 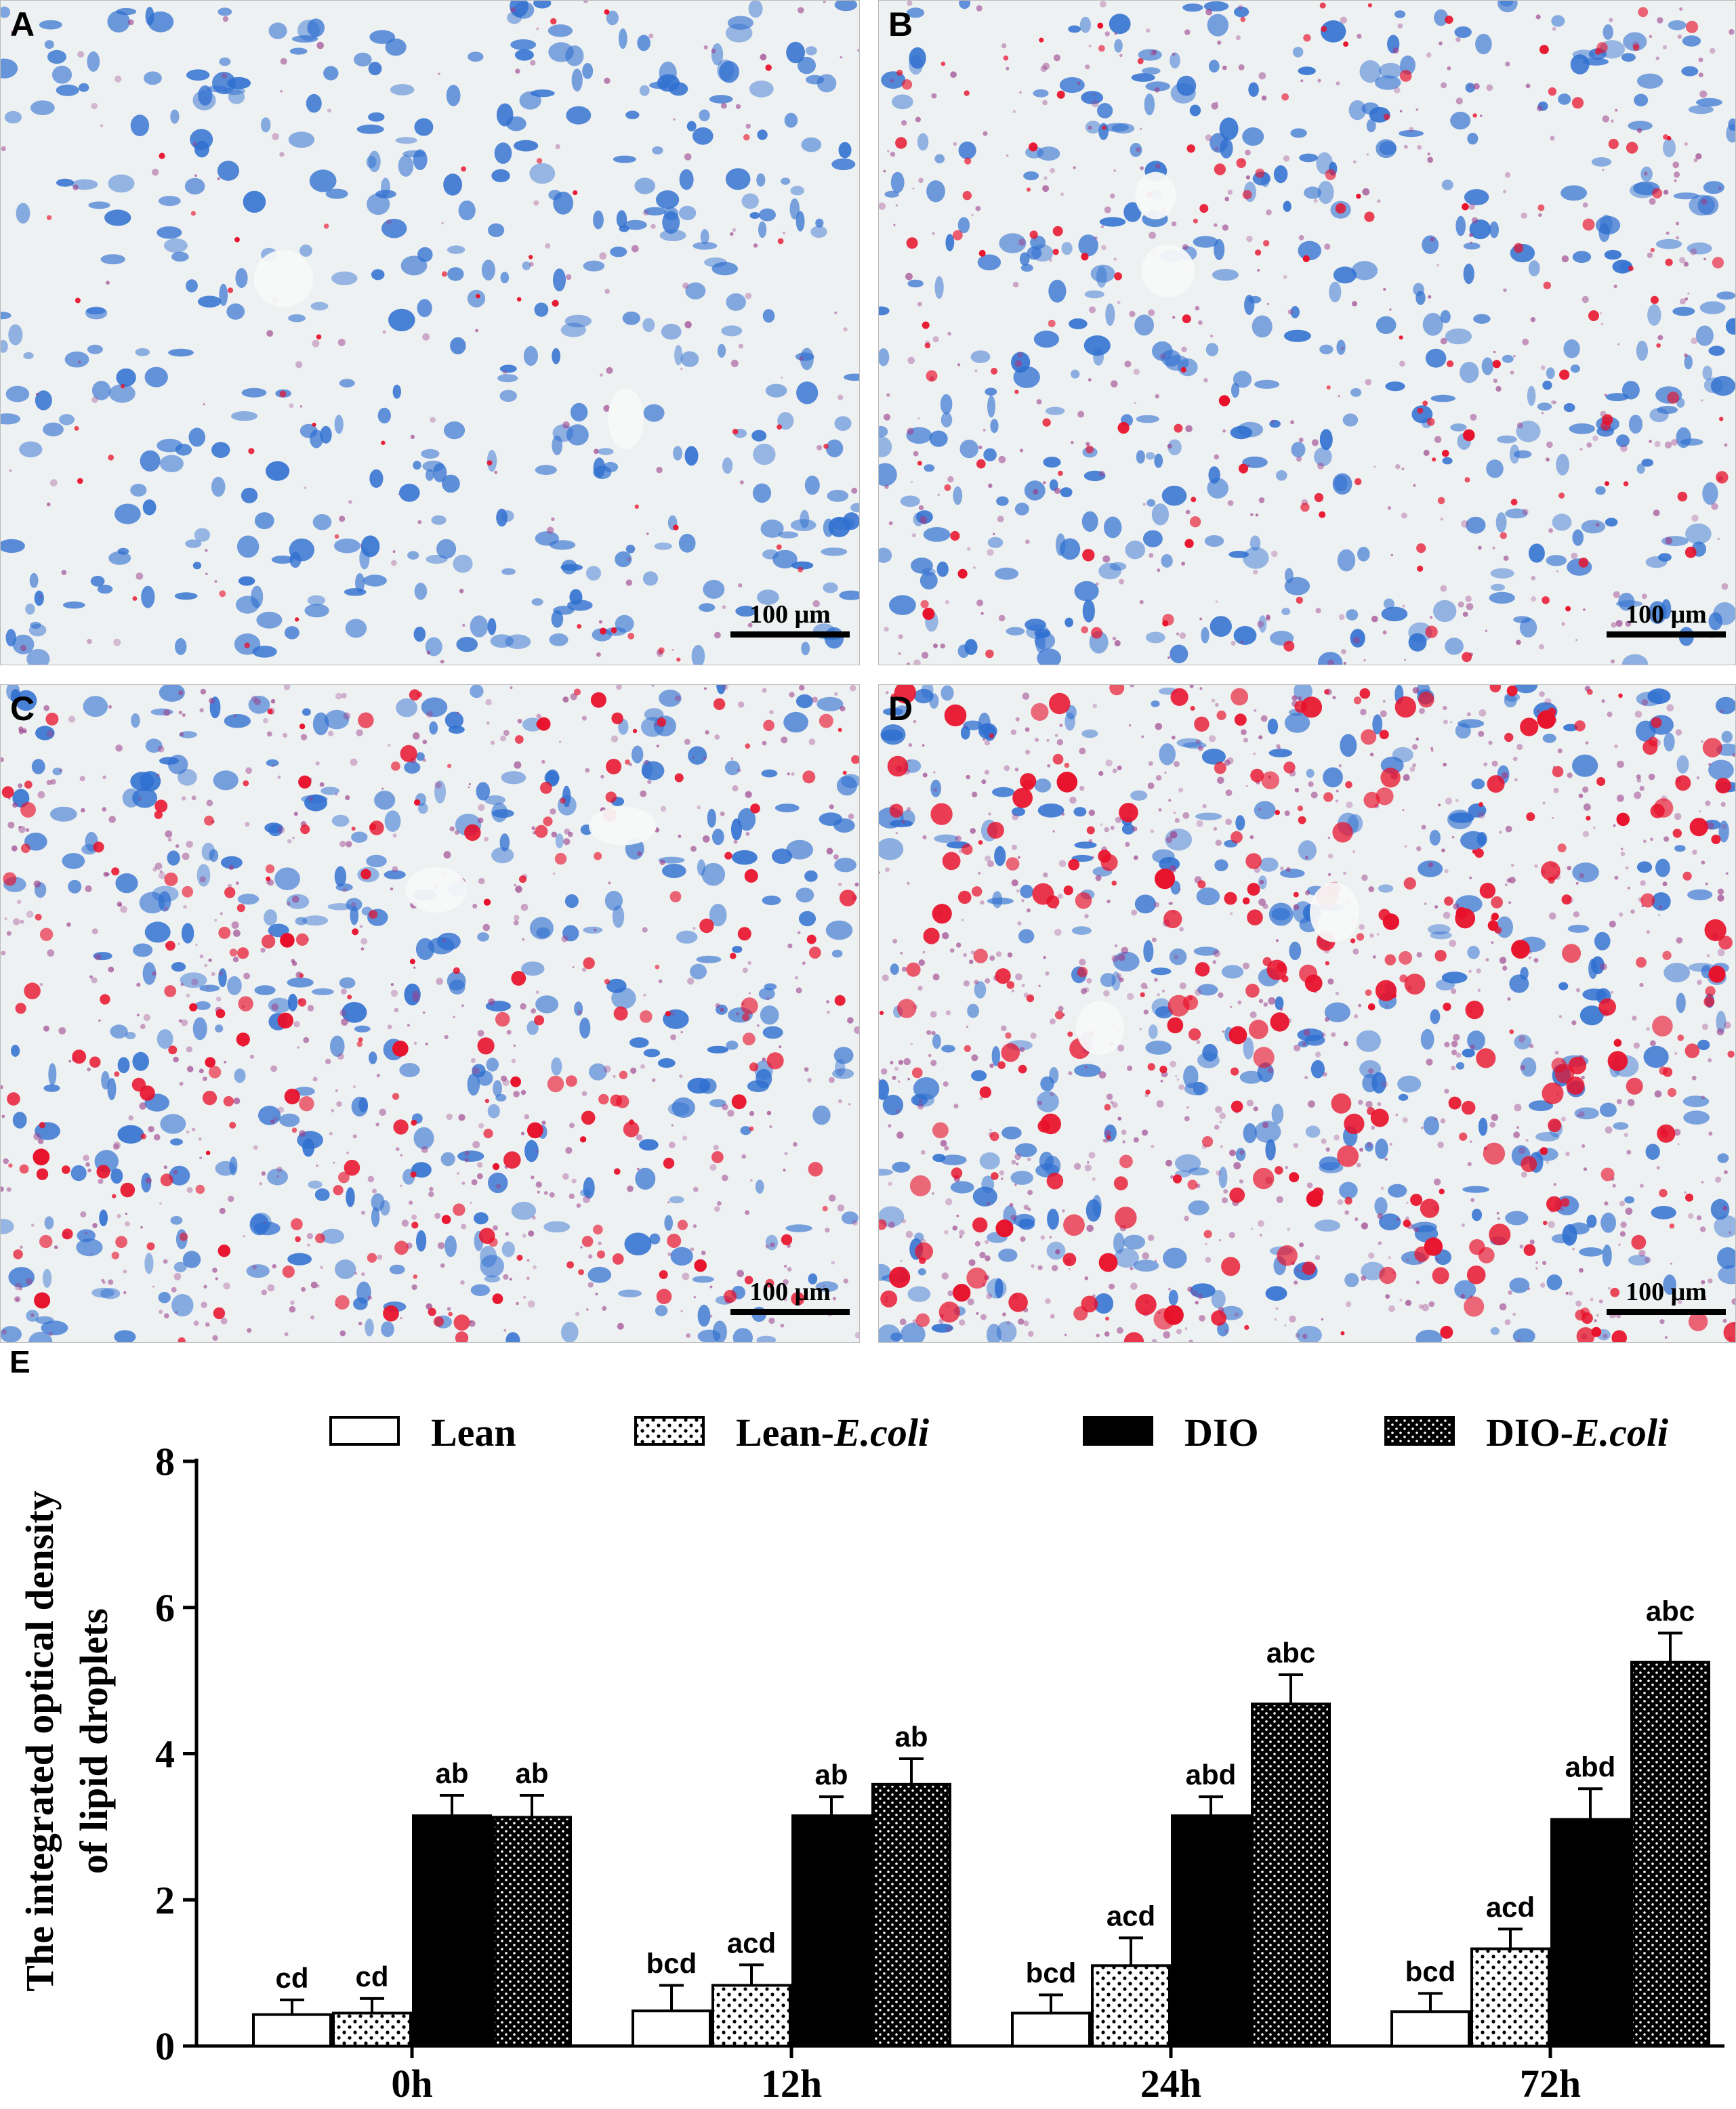 I want to click on scalebar-c, so click(x=790, y=1312).